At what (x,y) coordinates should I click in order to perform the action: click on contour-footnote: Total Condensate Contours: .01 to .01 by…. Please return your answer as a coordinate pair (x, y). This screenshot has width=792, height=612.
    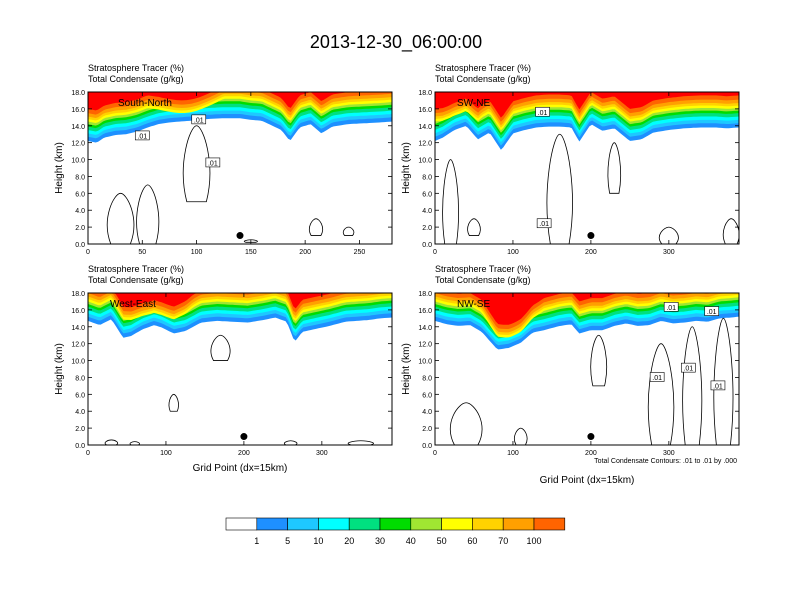
    Looking at the image, I should click on (665, 461).